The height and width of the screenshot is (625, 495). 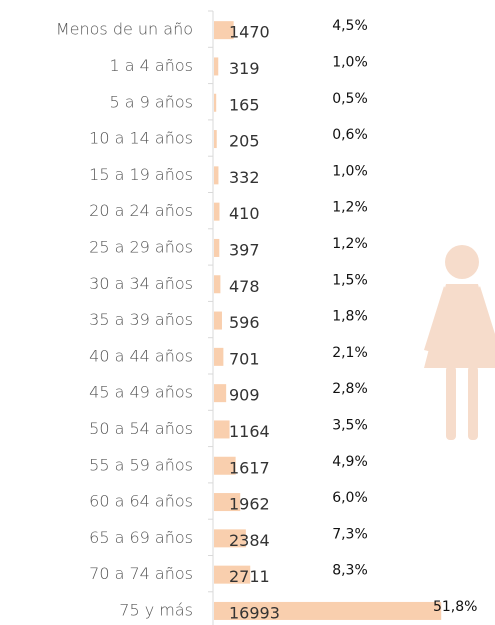 I want to click on category-label: 45 a 49 años, so click(x=141, y=392).